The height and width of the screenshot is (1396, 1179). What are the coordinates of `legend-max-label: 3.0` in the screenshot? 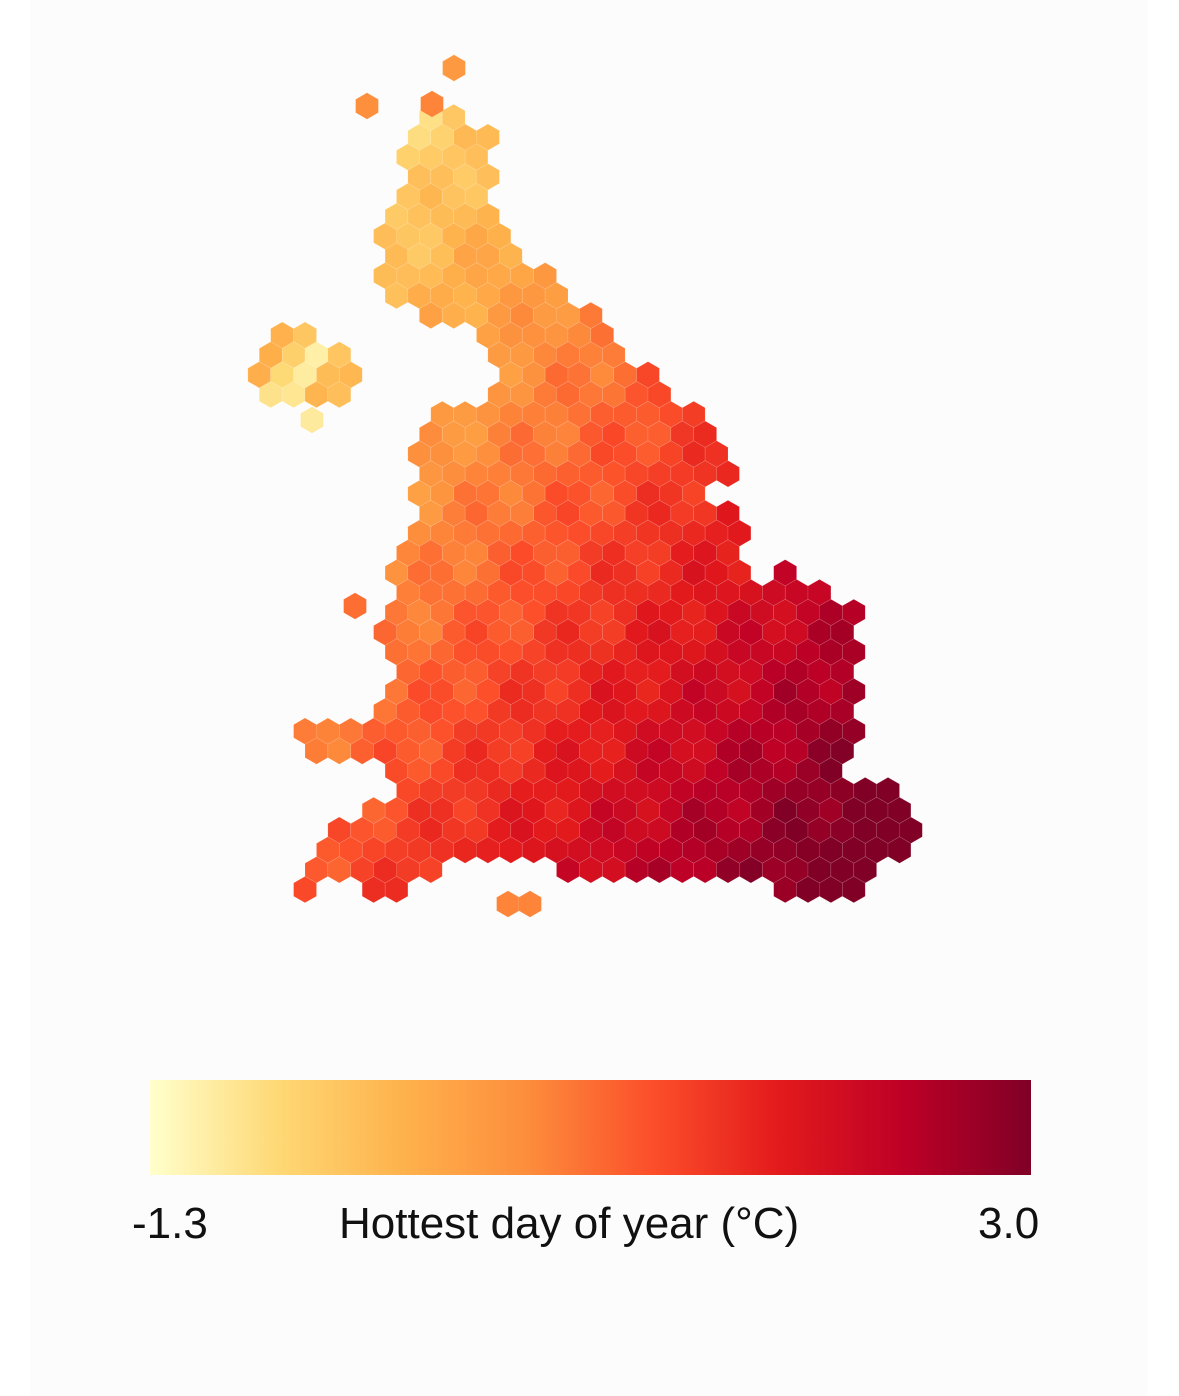 It's located at (1009, 1223).